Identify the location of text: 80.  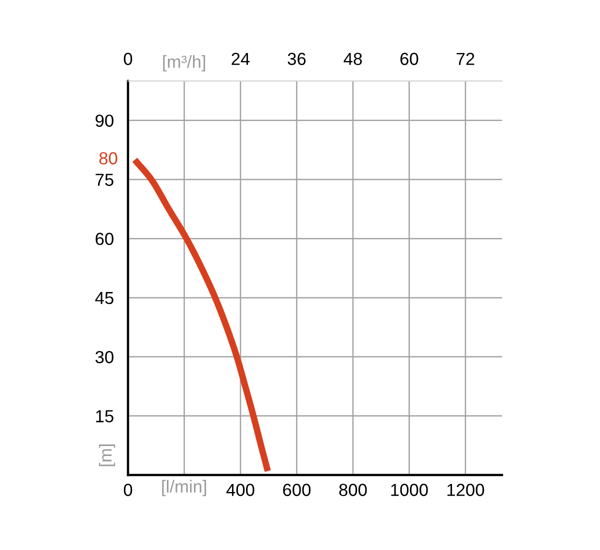
(108, 158).